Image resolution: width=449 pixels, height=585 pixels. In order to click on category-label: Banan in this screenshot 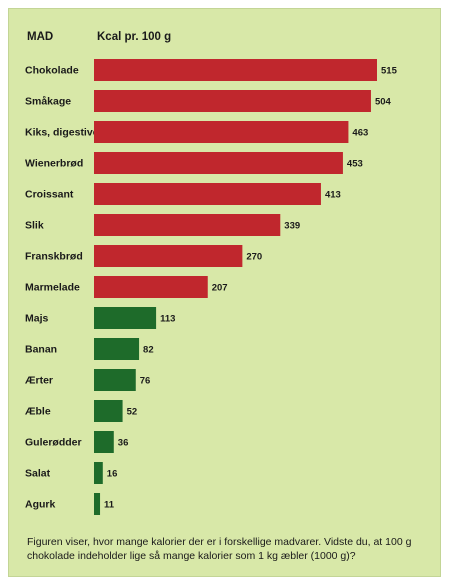, I will do `click(41, 350)`.